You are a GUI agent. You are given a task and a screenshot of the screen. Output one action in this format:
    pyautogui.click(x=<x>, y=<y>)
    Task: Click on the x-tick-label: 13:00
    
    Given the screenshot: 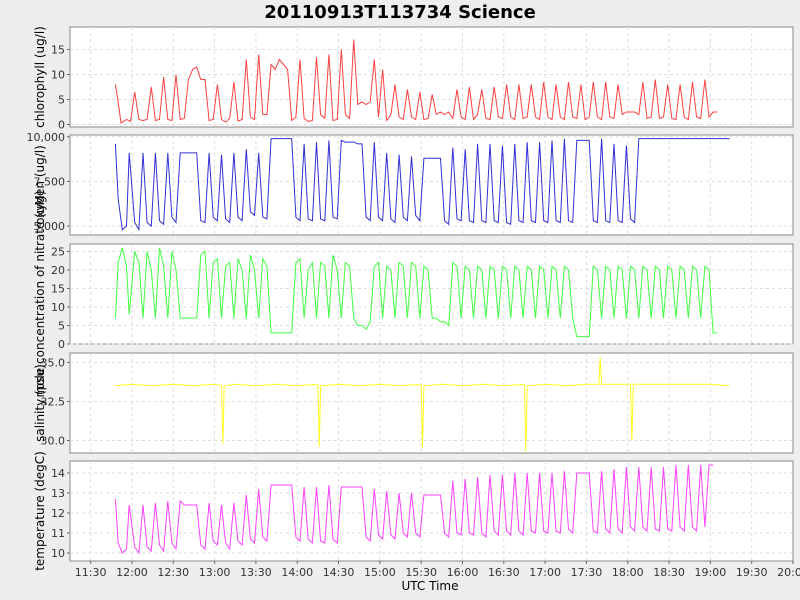 What is the action you would take?
    pyautogui.click(x=215, y=572)
    